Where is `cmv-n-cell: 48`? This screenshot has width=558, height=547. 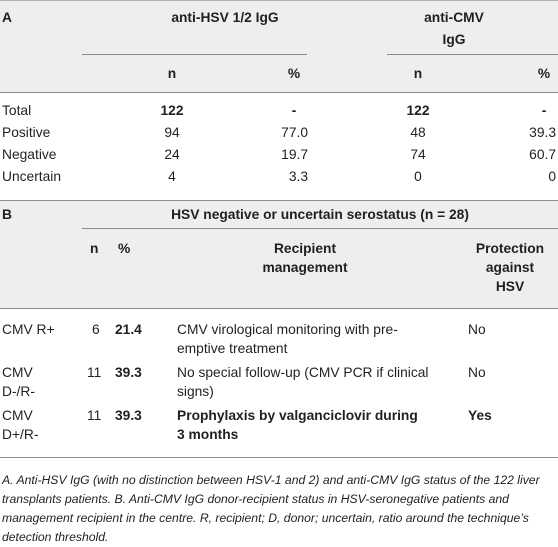 cmv-n-cell: 48 is located at coordinates (418, 132).